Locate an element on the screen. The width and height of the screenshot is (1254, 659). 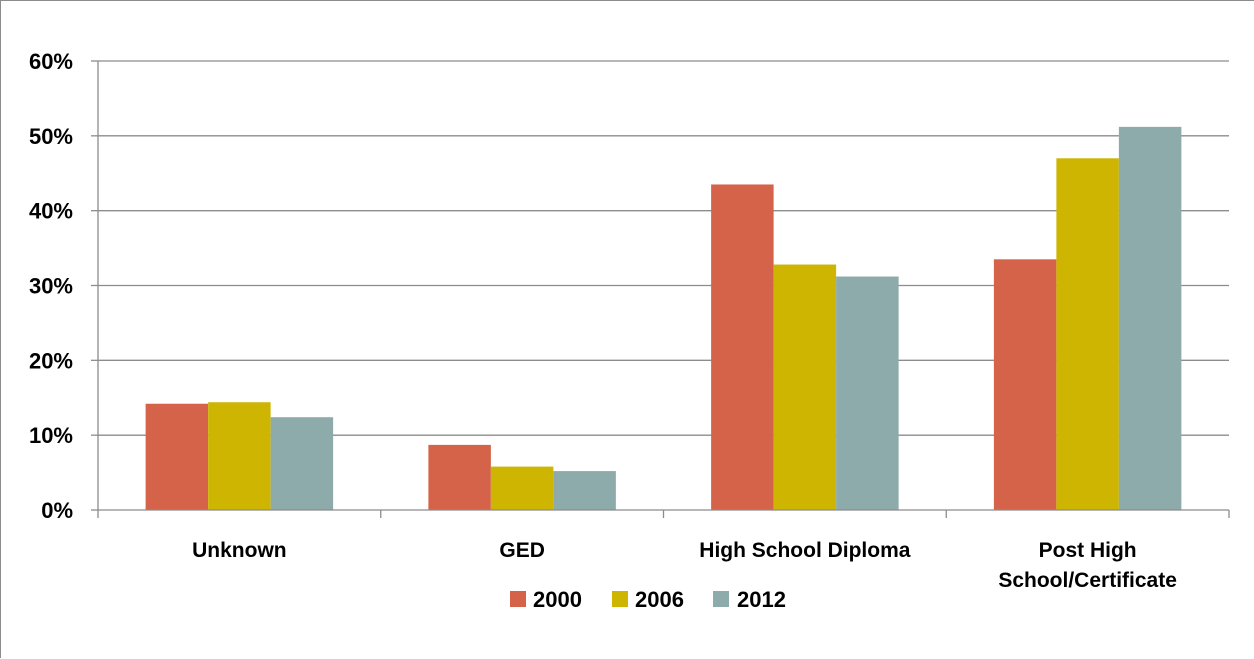
y-tick-label: 40% is located at coordinates (51, 211).